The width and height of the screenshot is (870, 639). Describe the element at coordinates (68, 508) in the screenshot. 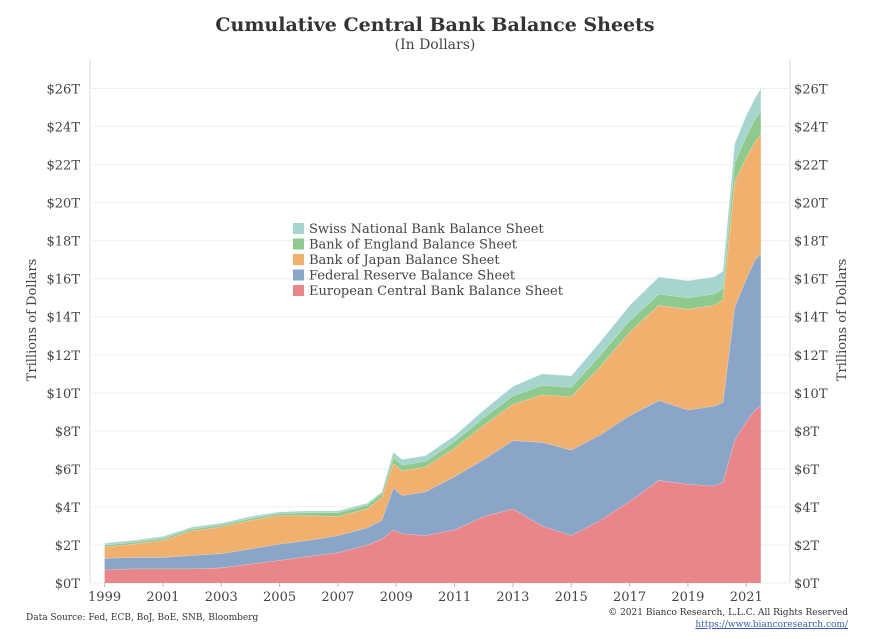

I see `y-tick-label-left: $4T` at that location.